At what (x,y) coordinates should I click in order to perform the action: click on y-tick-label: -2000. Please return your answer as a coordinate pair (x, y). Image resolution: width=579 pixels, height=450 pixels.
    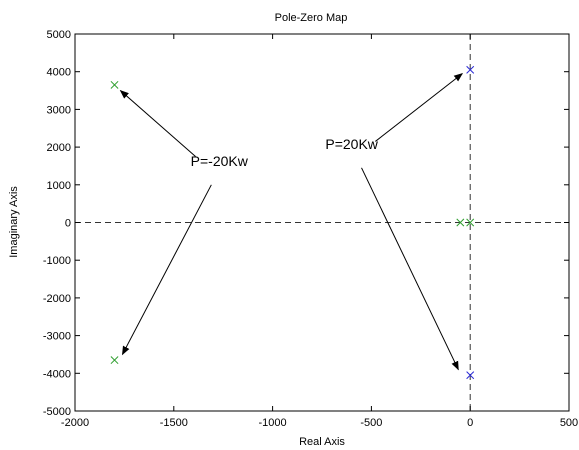
    Looking at the image, I should click on (57, 299).